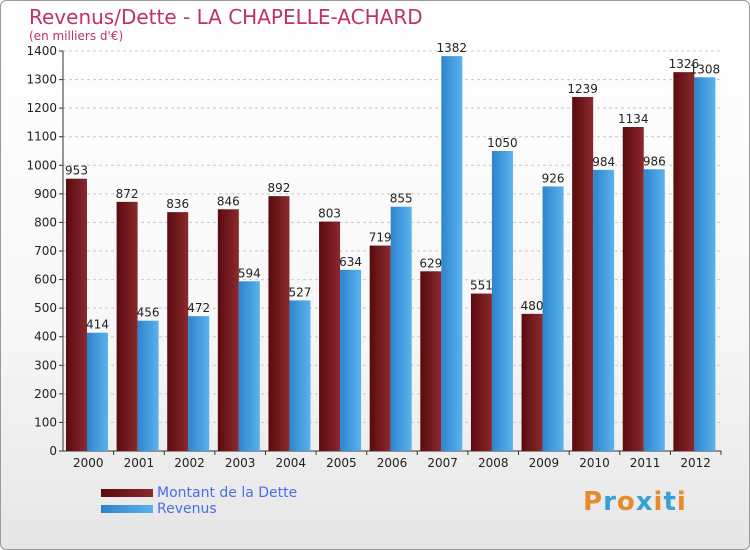 This screenshot has width=750, height=550. Describe the element at coordinates (45, 394) in the screenshot. I see `y-tick-label: 200` at that location.